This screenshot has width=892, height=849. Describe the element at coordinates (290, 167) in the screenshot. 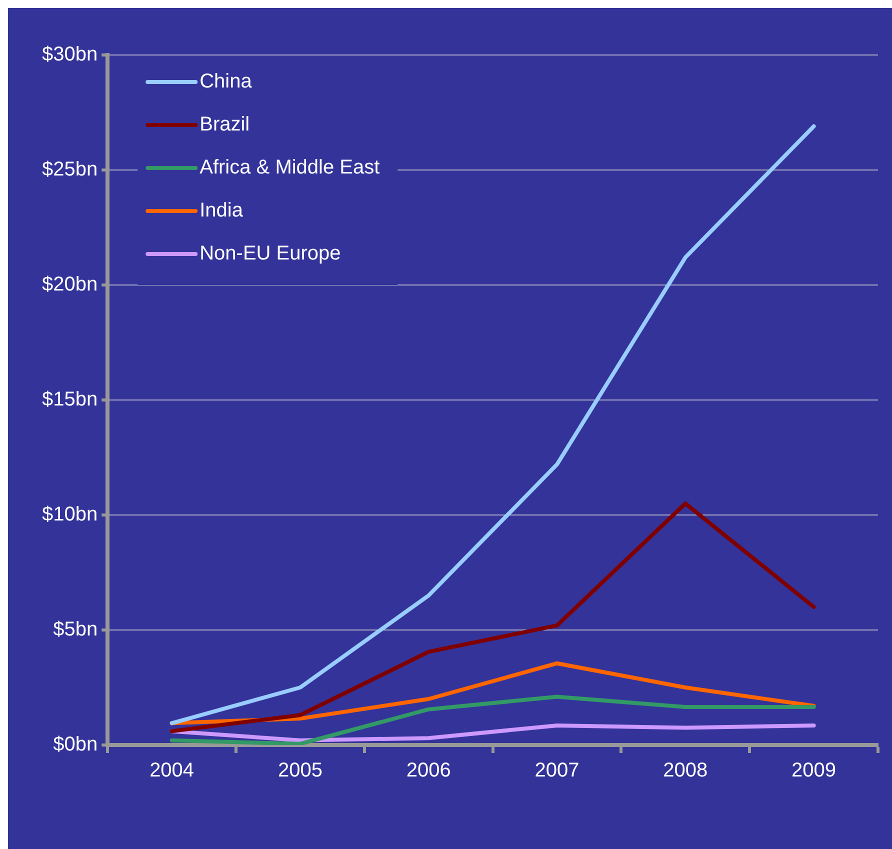

I see `legend-label: Africa & Middle East` at that location.